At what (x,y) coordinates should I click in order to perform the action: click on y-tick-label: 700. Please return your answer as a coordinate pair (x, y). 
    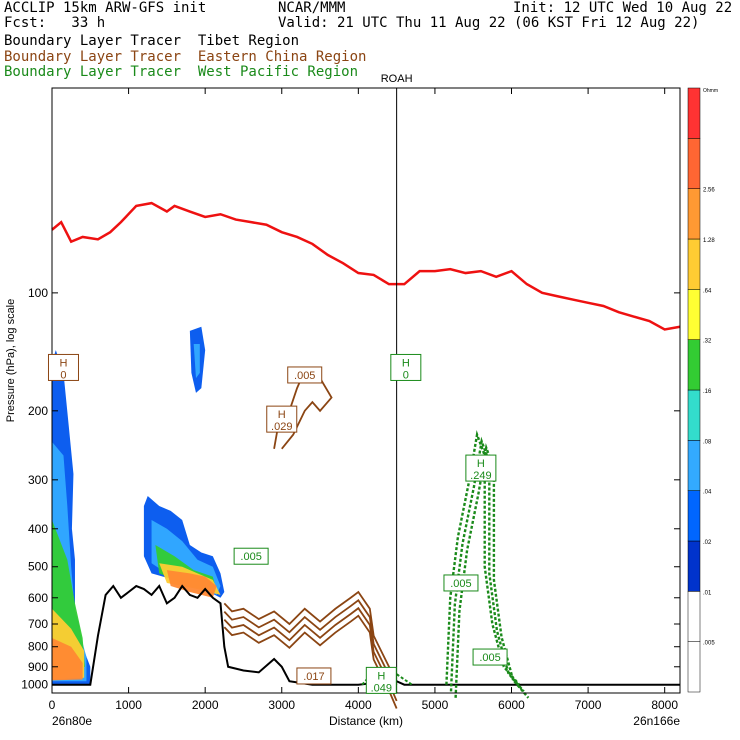
    Looking at the image, I should click on (38, 624).